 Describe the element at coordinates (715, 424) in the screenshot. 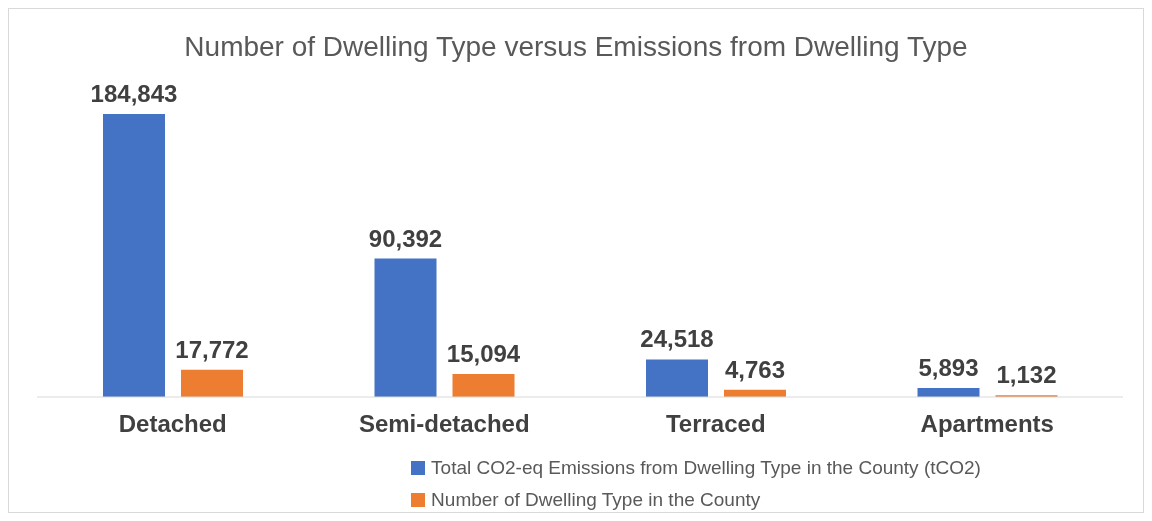

I see `x-tick-label: Terraced` at that location.